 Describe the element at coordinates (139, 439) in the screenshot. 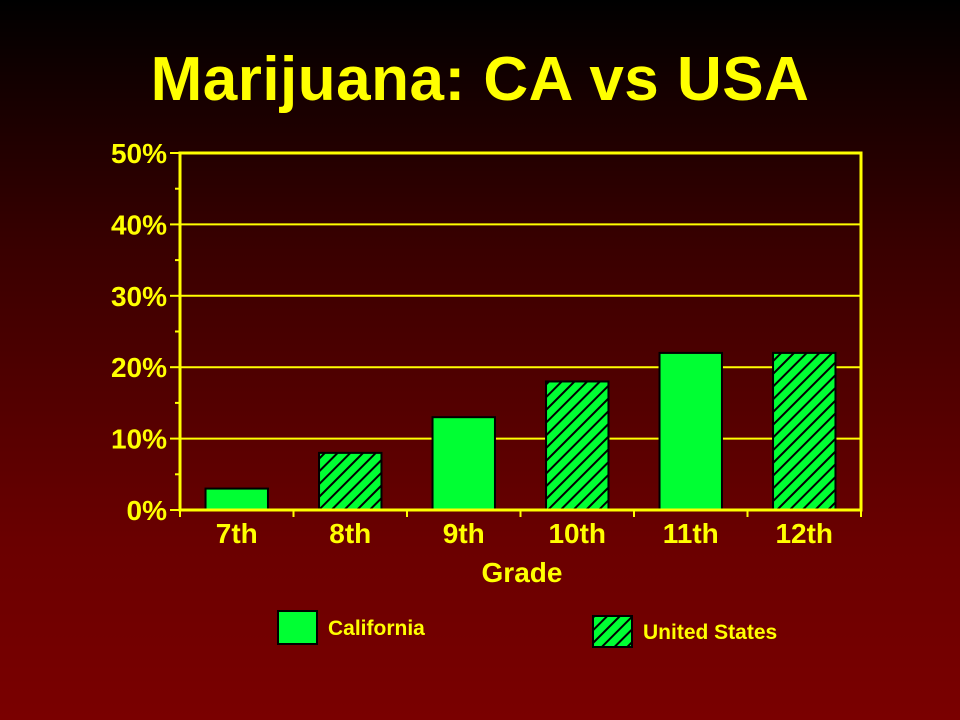

I see `y-tick-label-1: 10%` at that location.